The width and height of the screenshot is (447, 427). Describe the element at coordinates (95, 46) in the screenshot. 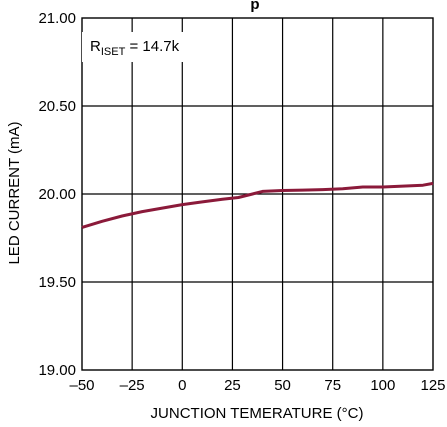

I see `annotation-main: R` at that location.